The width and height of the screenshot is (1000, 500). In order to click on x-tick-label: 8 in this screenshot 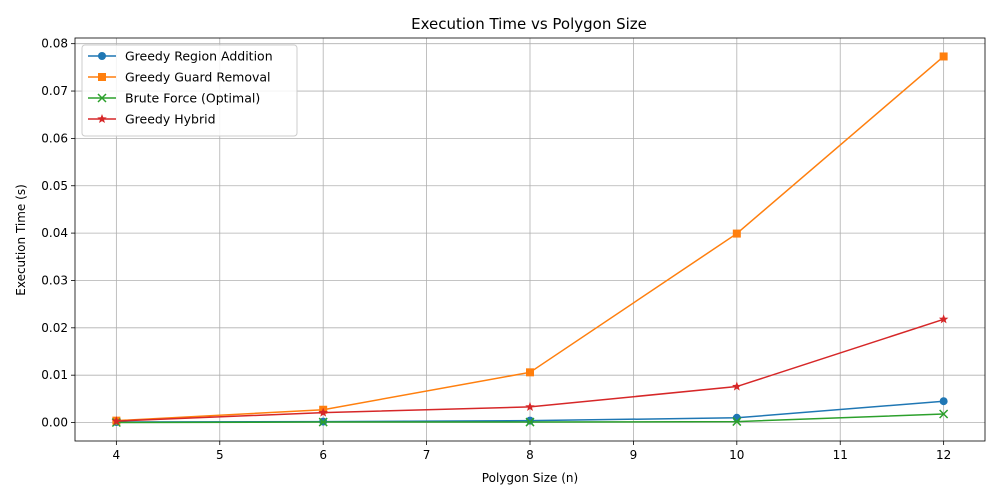, I will do `click(530, 455)`.